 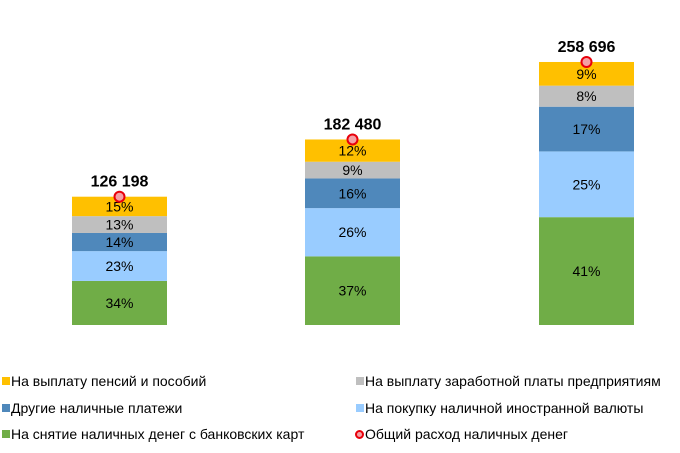 I want to click on segment-label: 12%, so click(x=352, y=151).